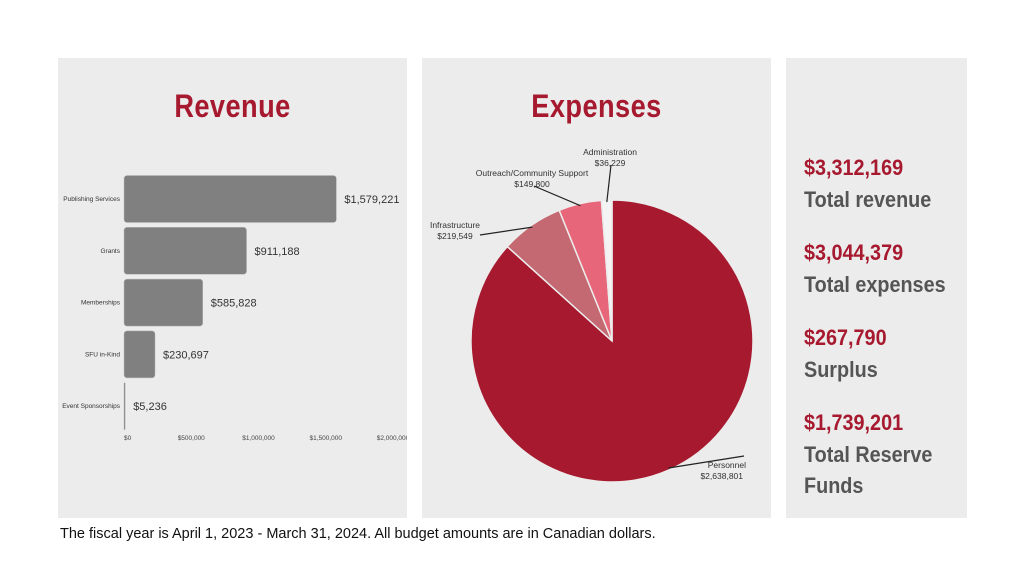 This screenshot has width=1024, height=576. I want to click on data-label: $5,236, so click(150, 407).